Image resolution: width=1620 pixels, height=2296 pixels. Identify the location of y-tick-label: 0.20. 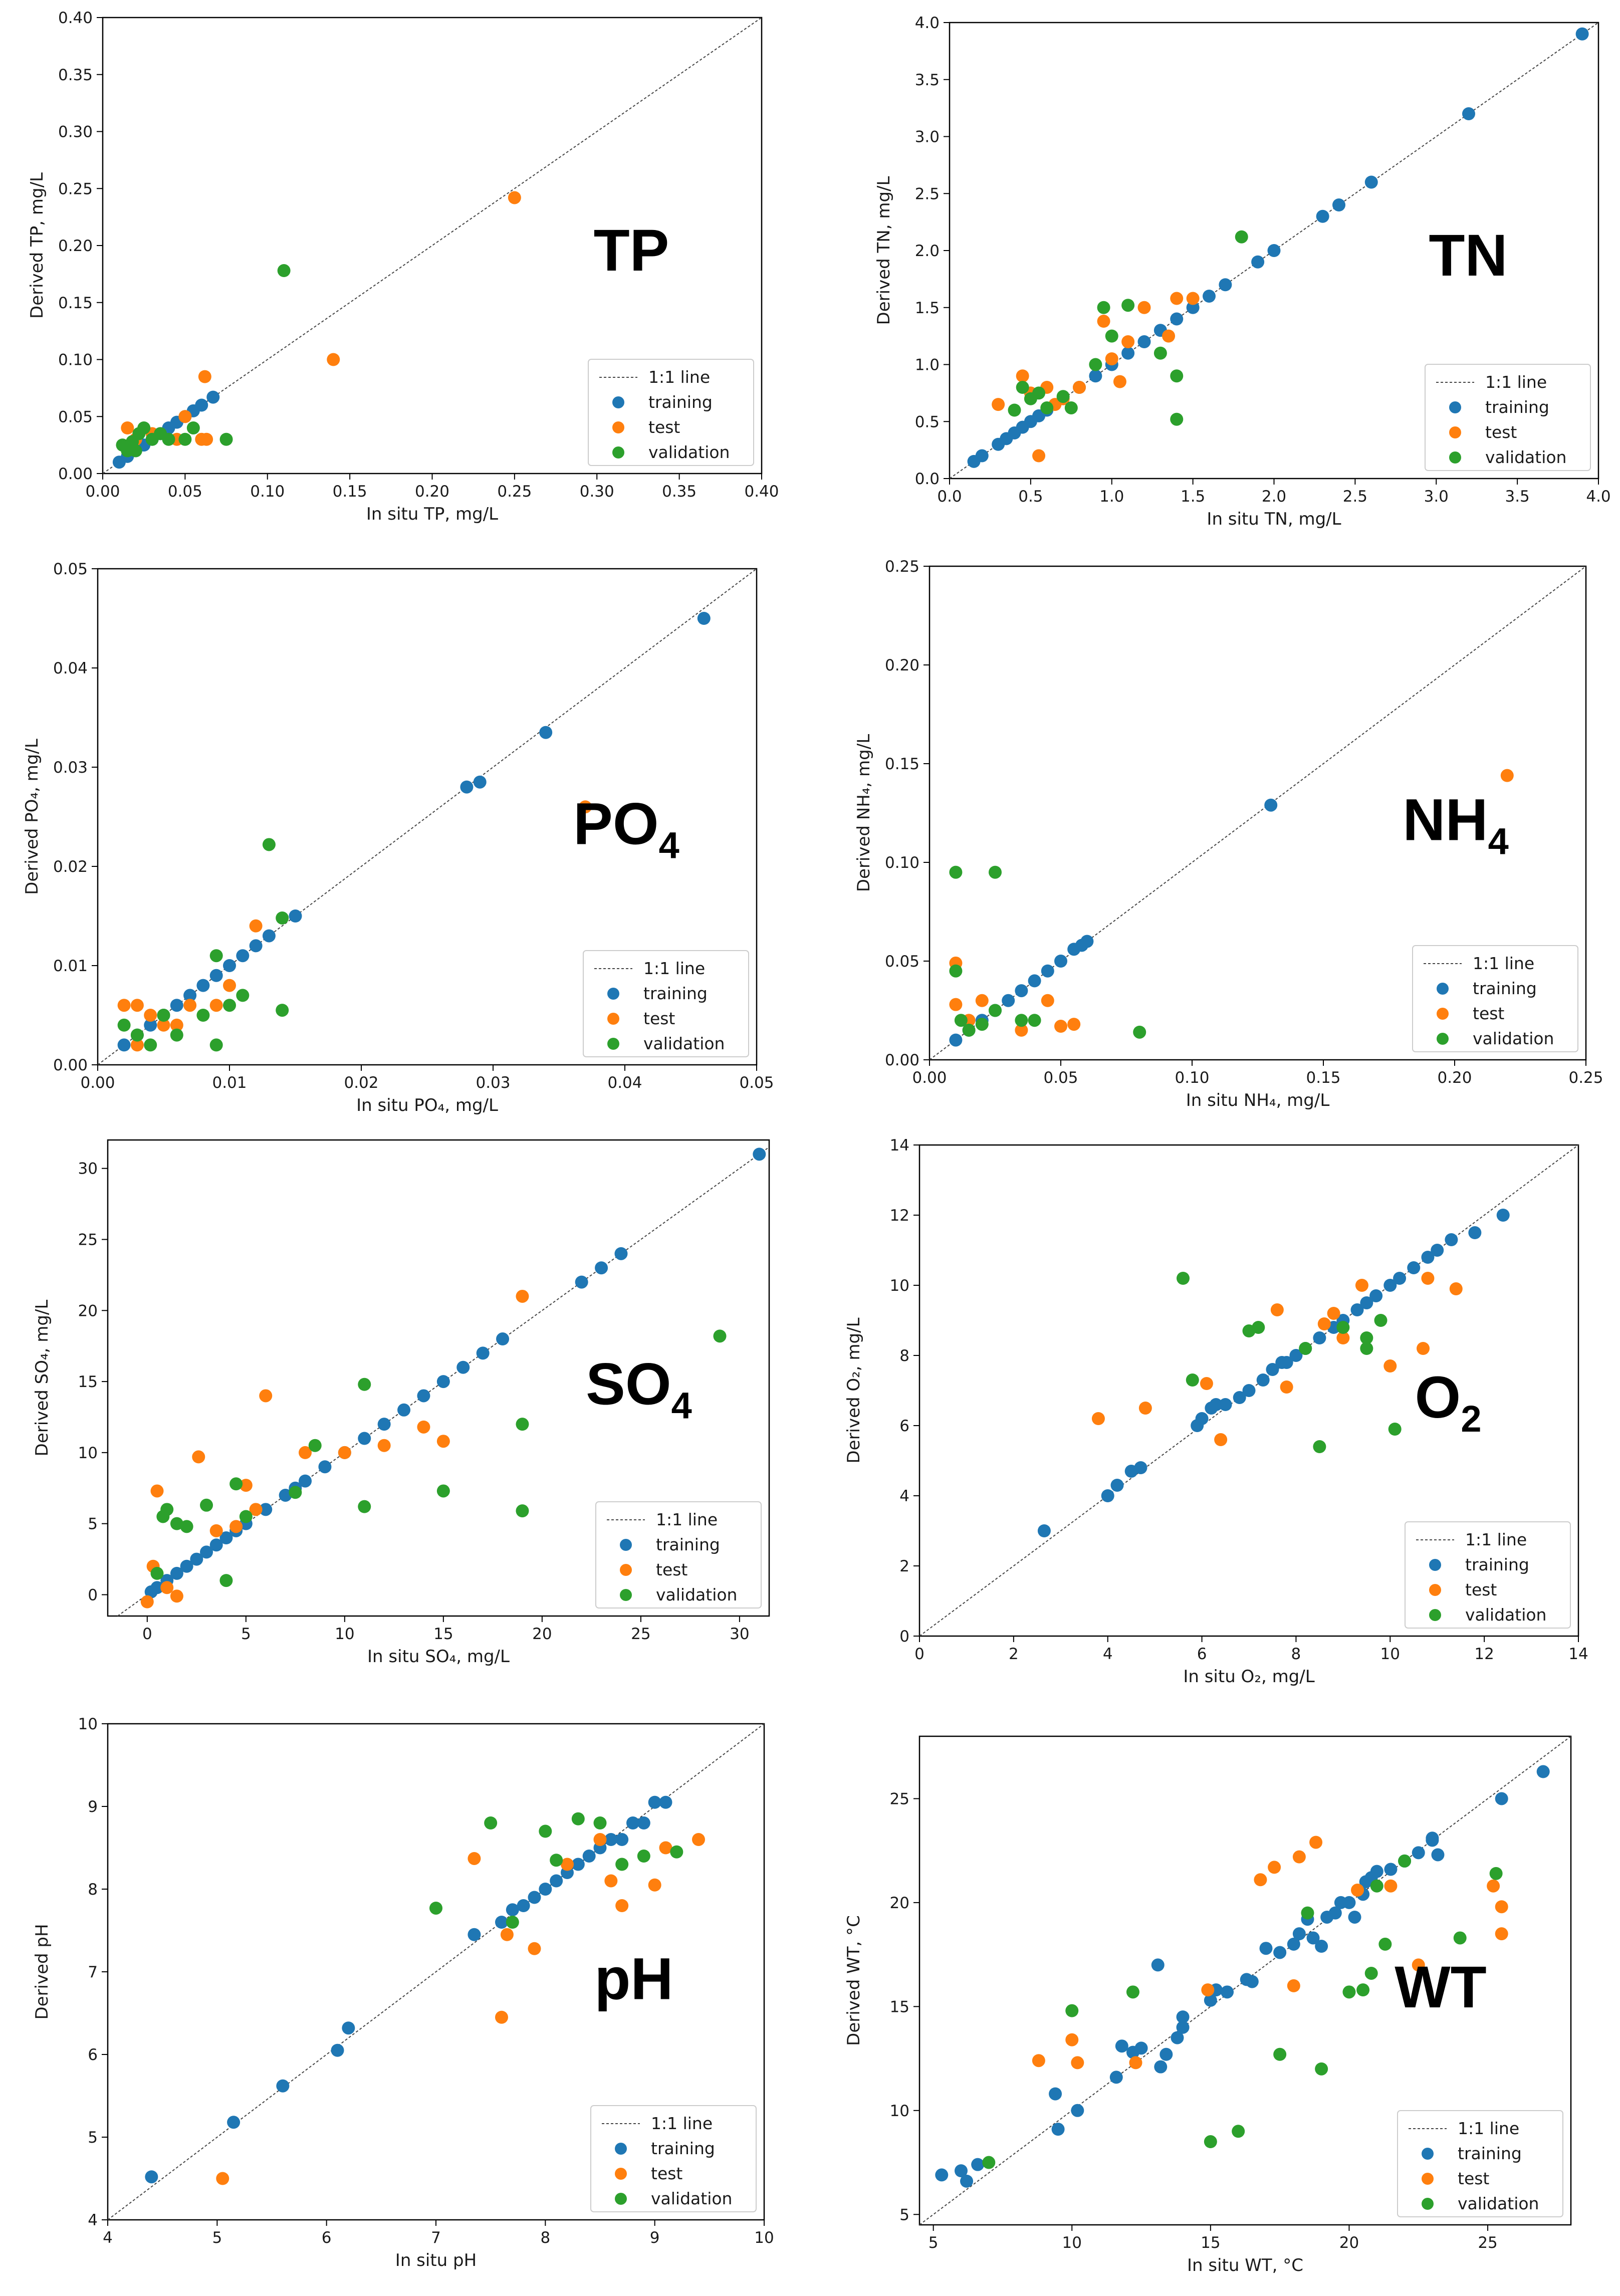
(902, 665).